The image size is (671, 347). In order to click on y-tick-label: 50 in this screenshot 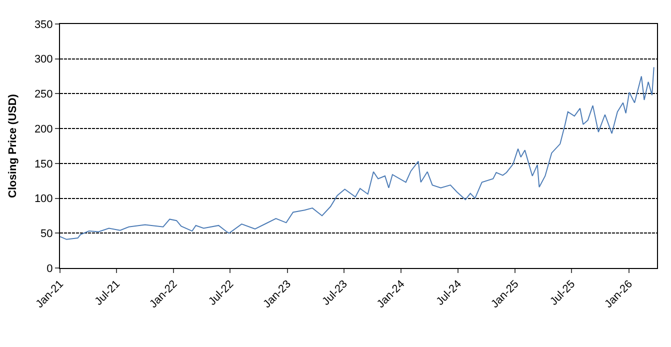, I will do `click(46, 234)`.